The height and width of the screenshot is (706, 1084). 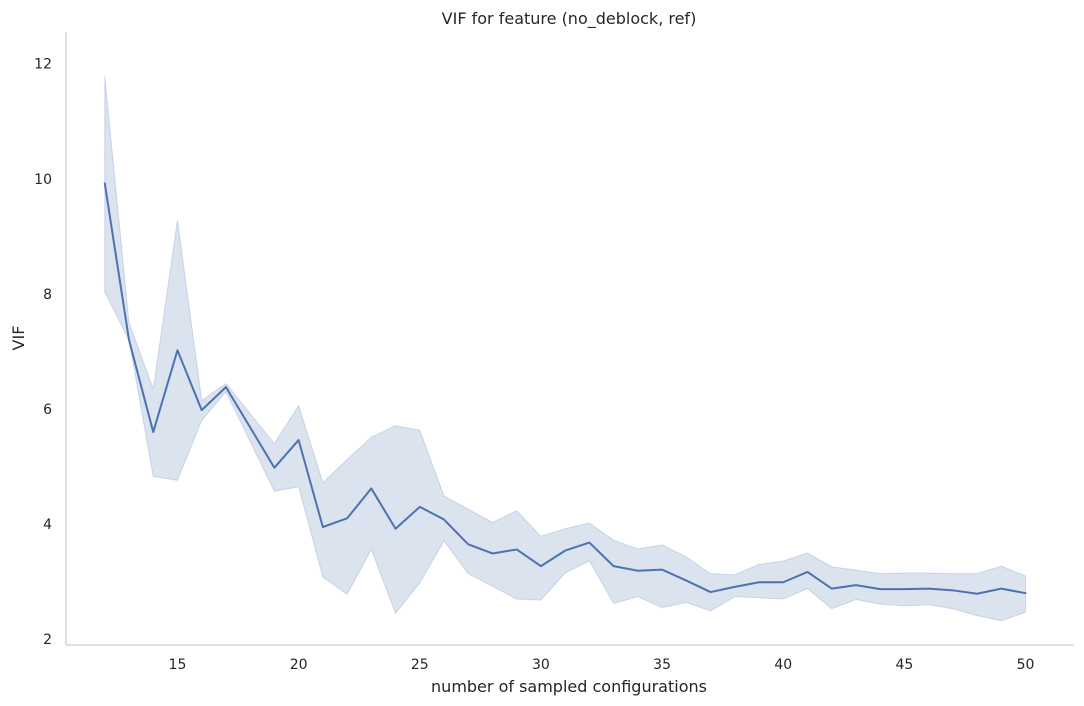 What do you see at coordinates (541, 665) in the screenshot?
I see `x-tick-label: 30` at bounding box center [541, 665].